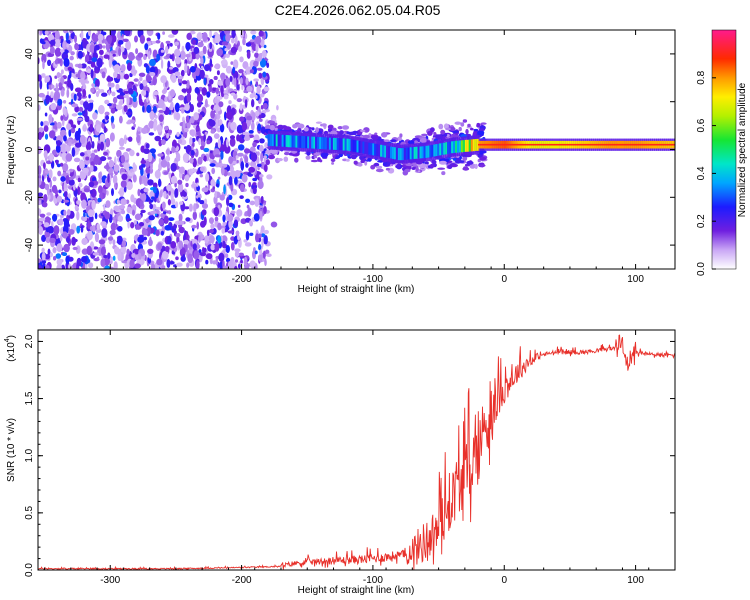 The height and width of the screenshot is (600, 750). I want to click on colorbar-gradient, so click(724, 149).